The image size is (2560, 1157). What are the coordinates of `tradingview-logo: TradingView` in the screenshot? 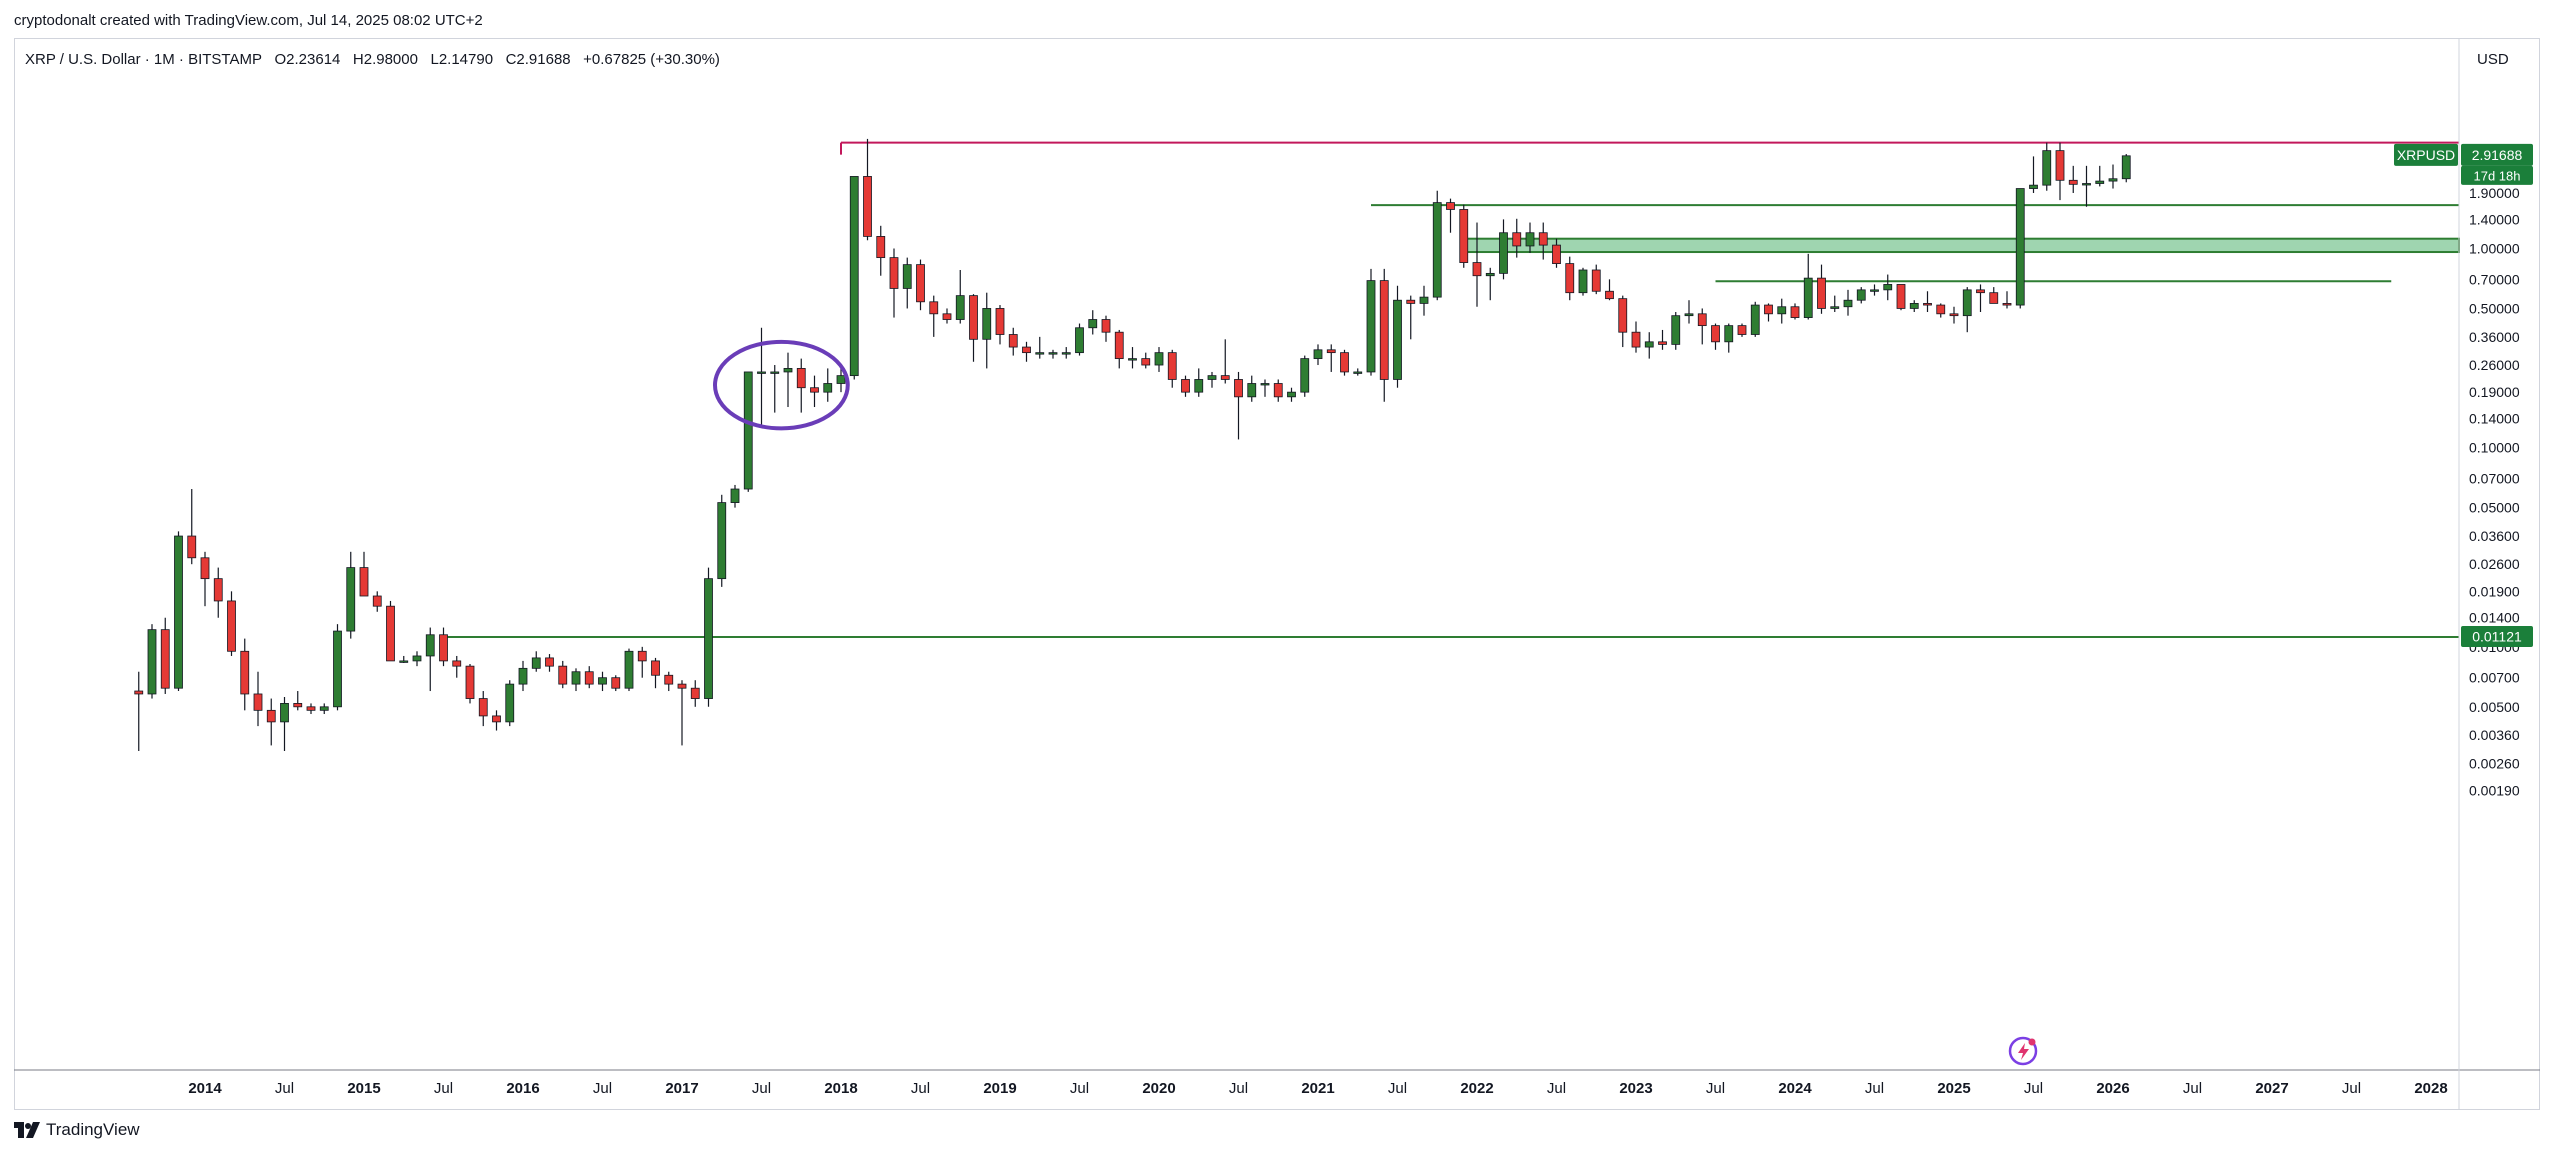 It's located at (77, 1130).